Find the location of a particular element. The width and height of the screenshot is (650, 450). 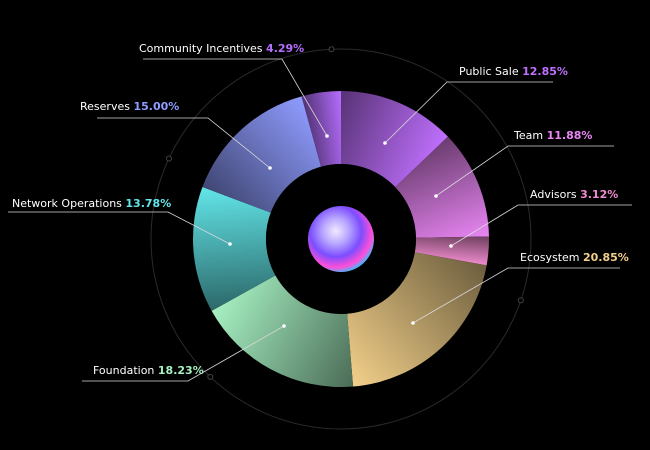

leader-dot-community-incentives is located at coordinates (327, 136).